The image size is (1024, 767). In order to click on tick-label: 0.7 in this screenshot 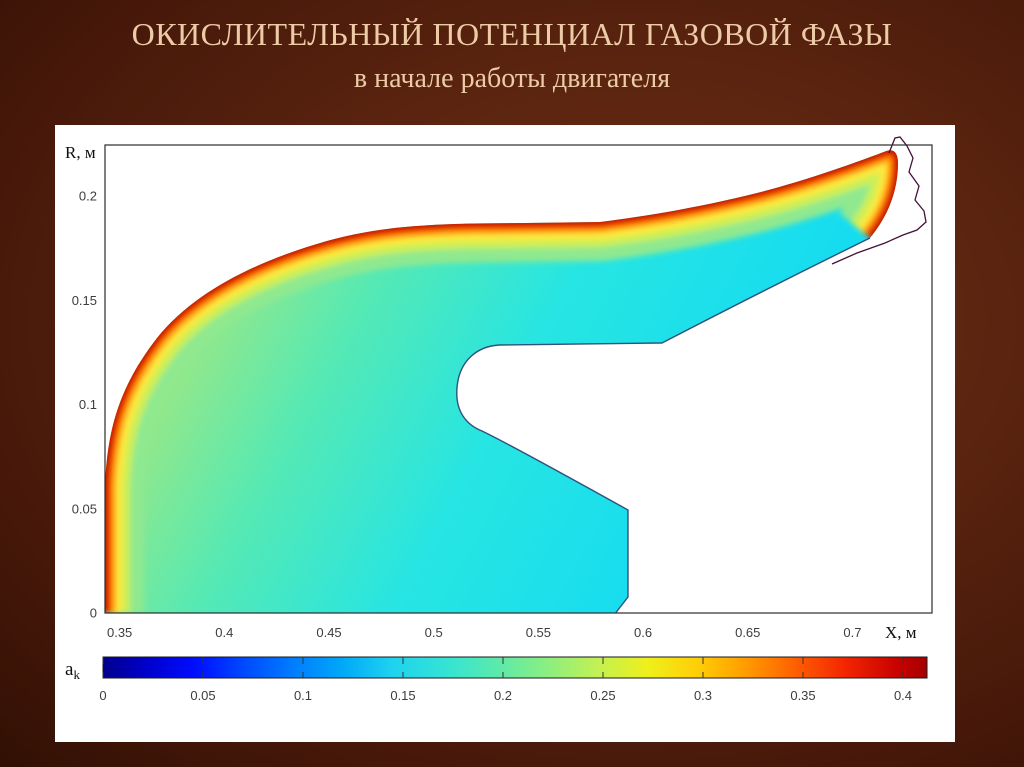, I will do `click(852, 632)`.